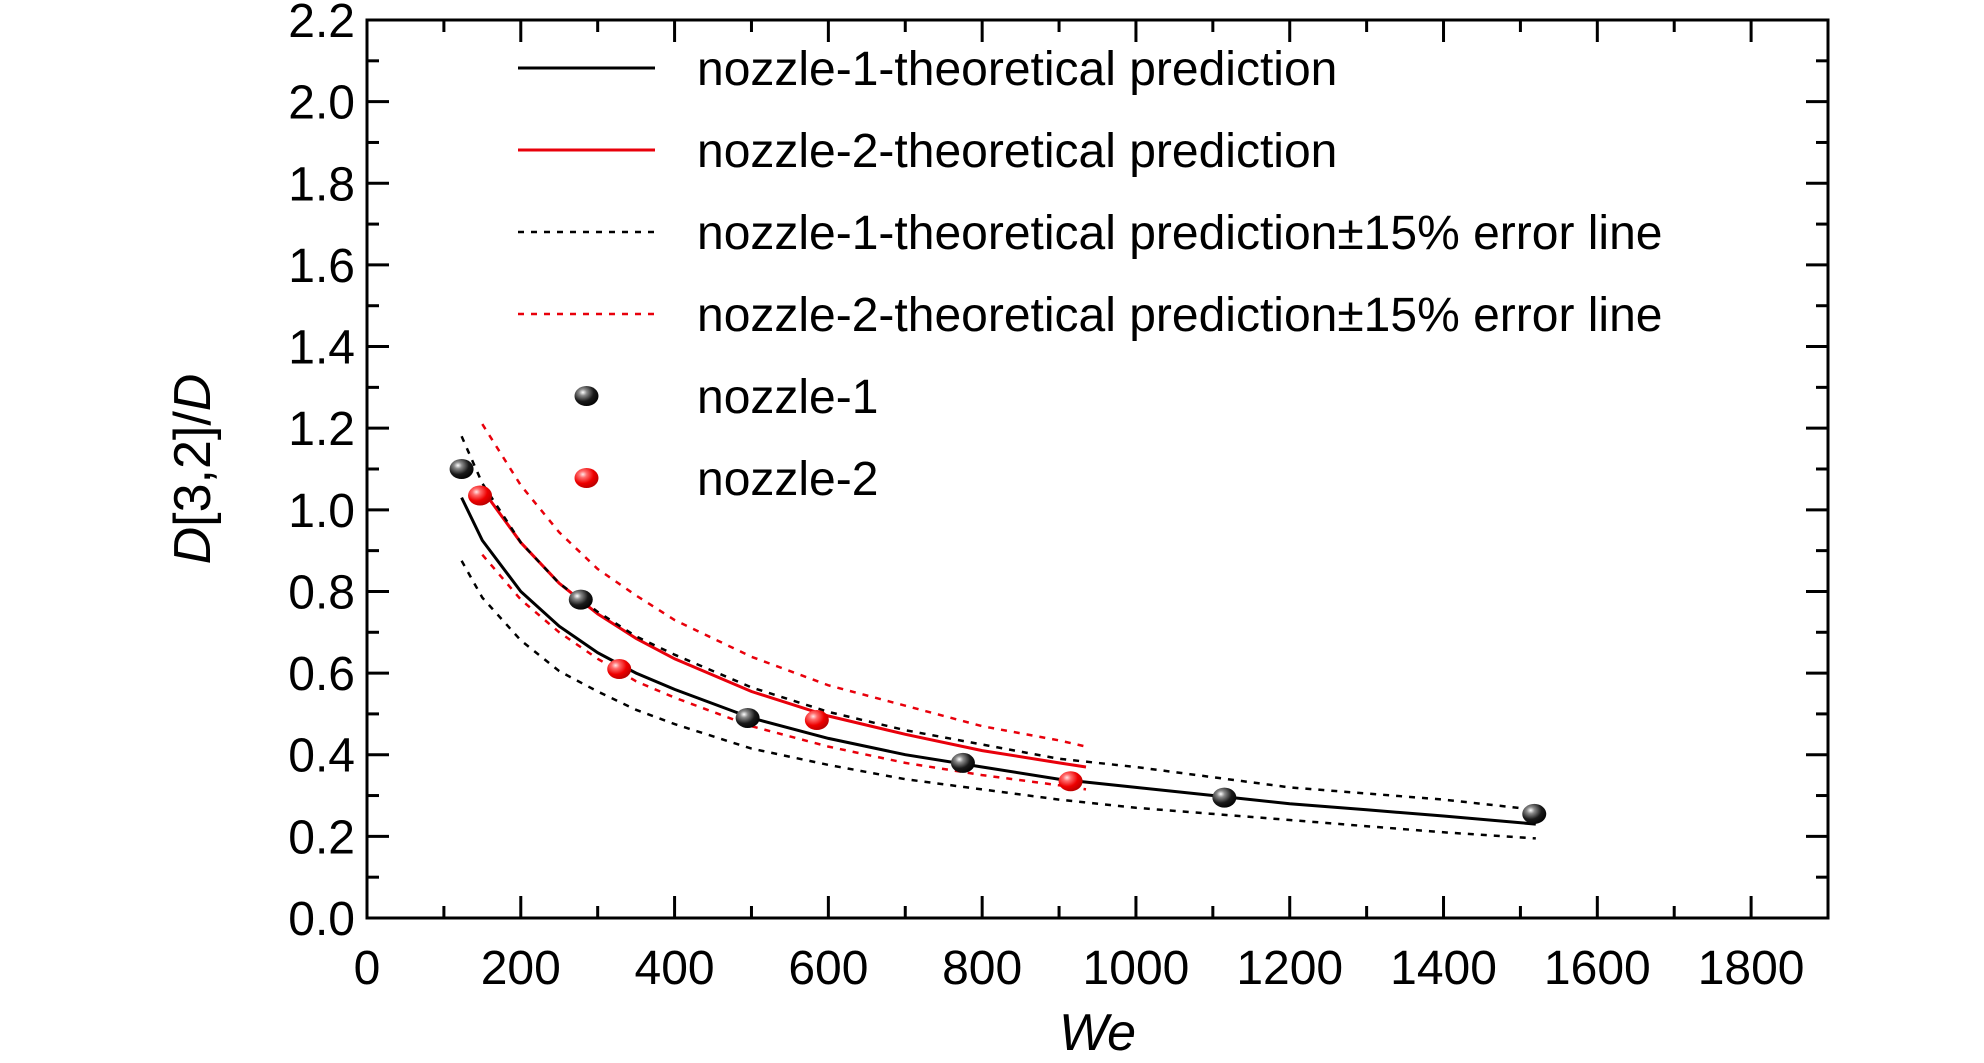 The height and width of the screenshot is (1063, 1984). I want to click on y-tick-label: 2.2, so click(321, 24).